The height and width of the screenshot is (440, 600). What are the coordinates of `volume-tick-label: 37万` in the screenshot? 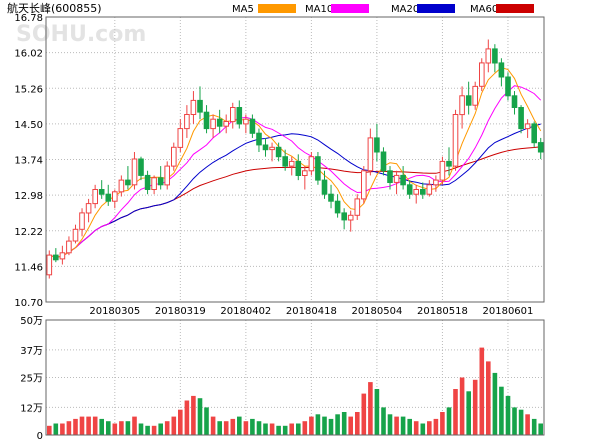 It's located at (31, 351).